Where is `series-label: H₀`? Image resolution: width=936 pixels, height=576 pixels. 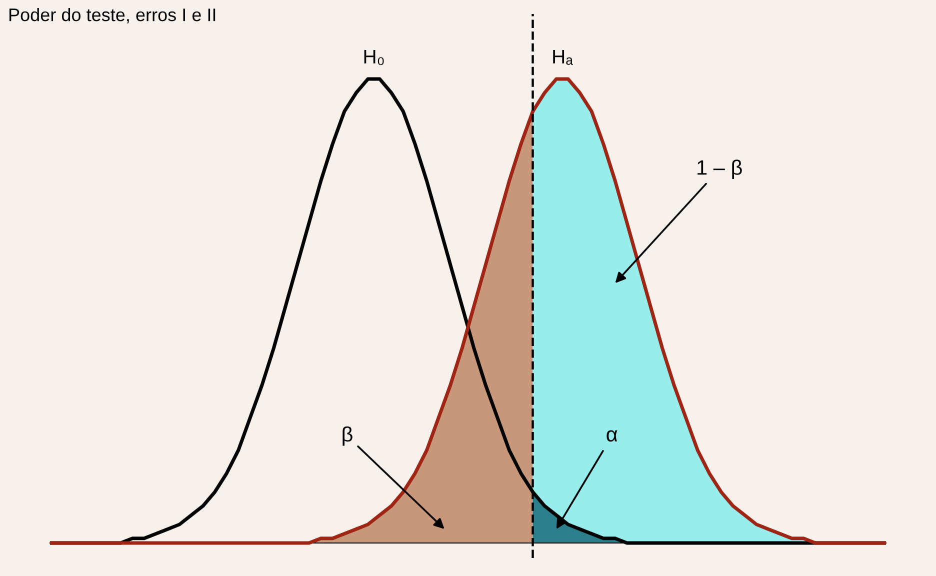 series-label: H₀ is located at coordinates (374, 58).